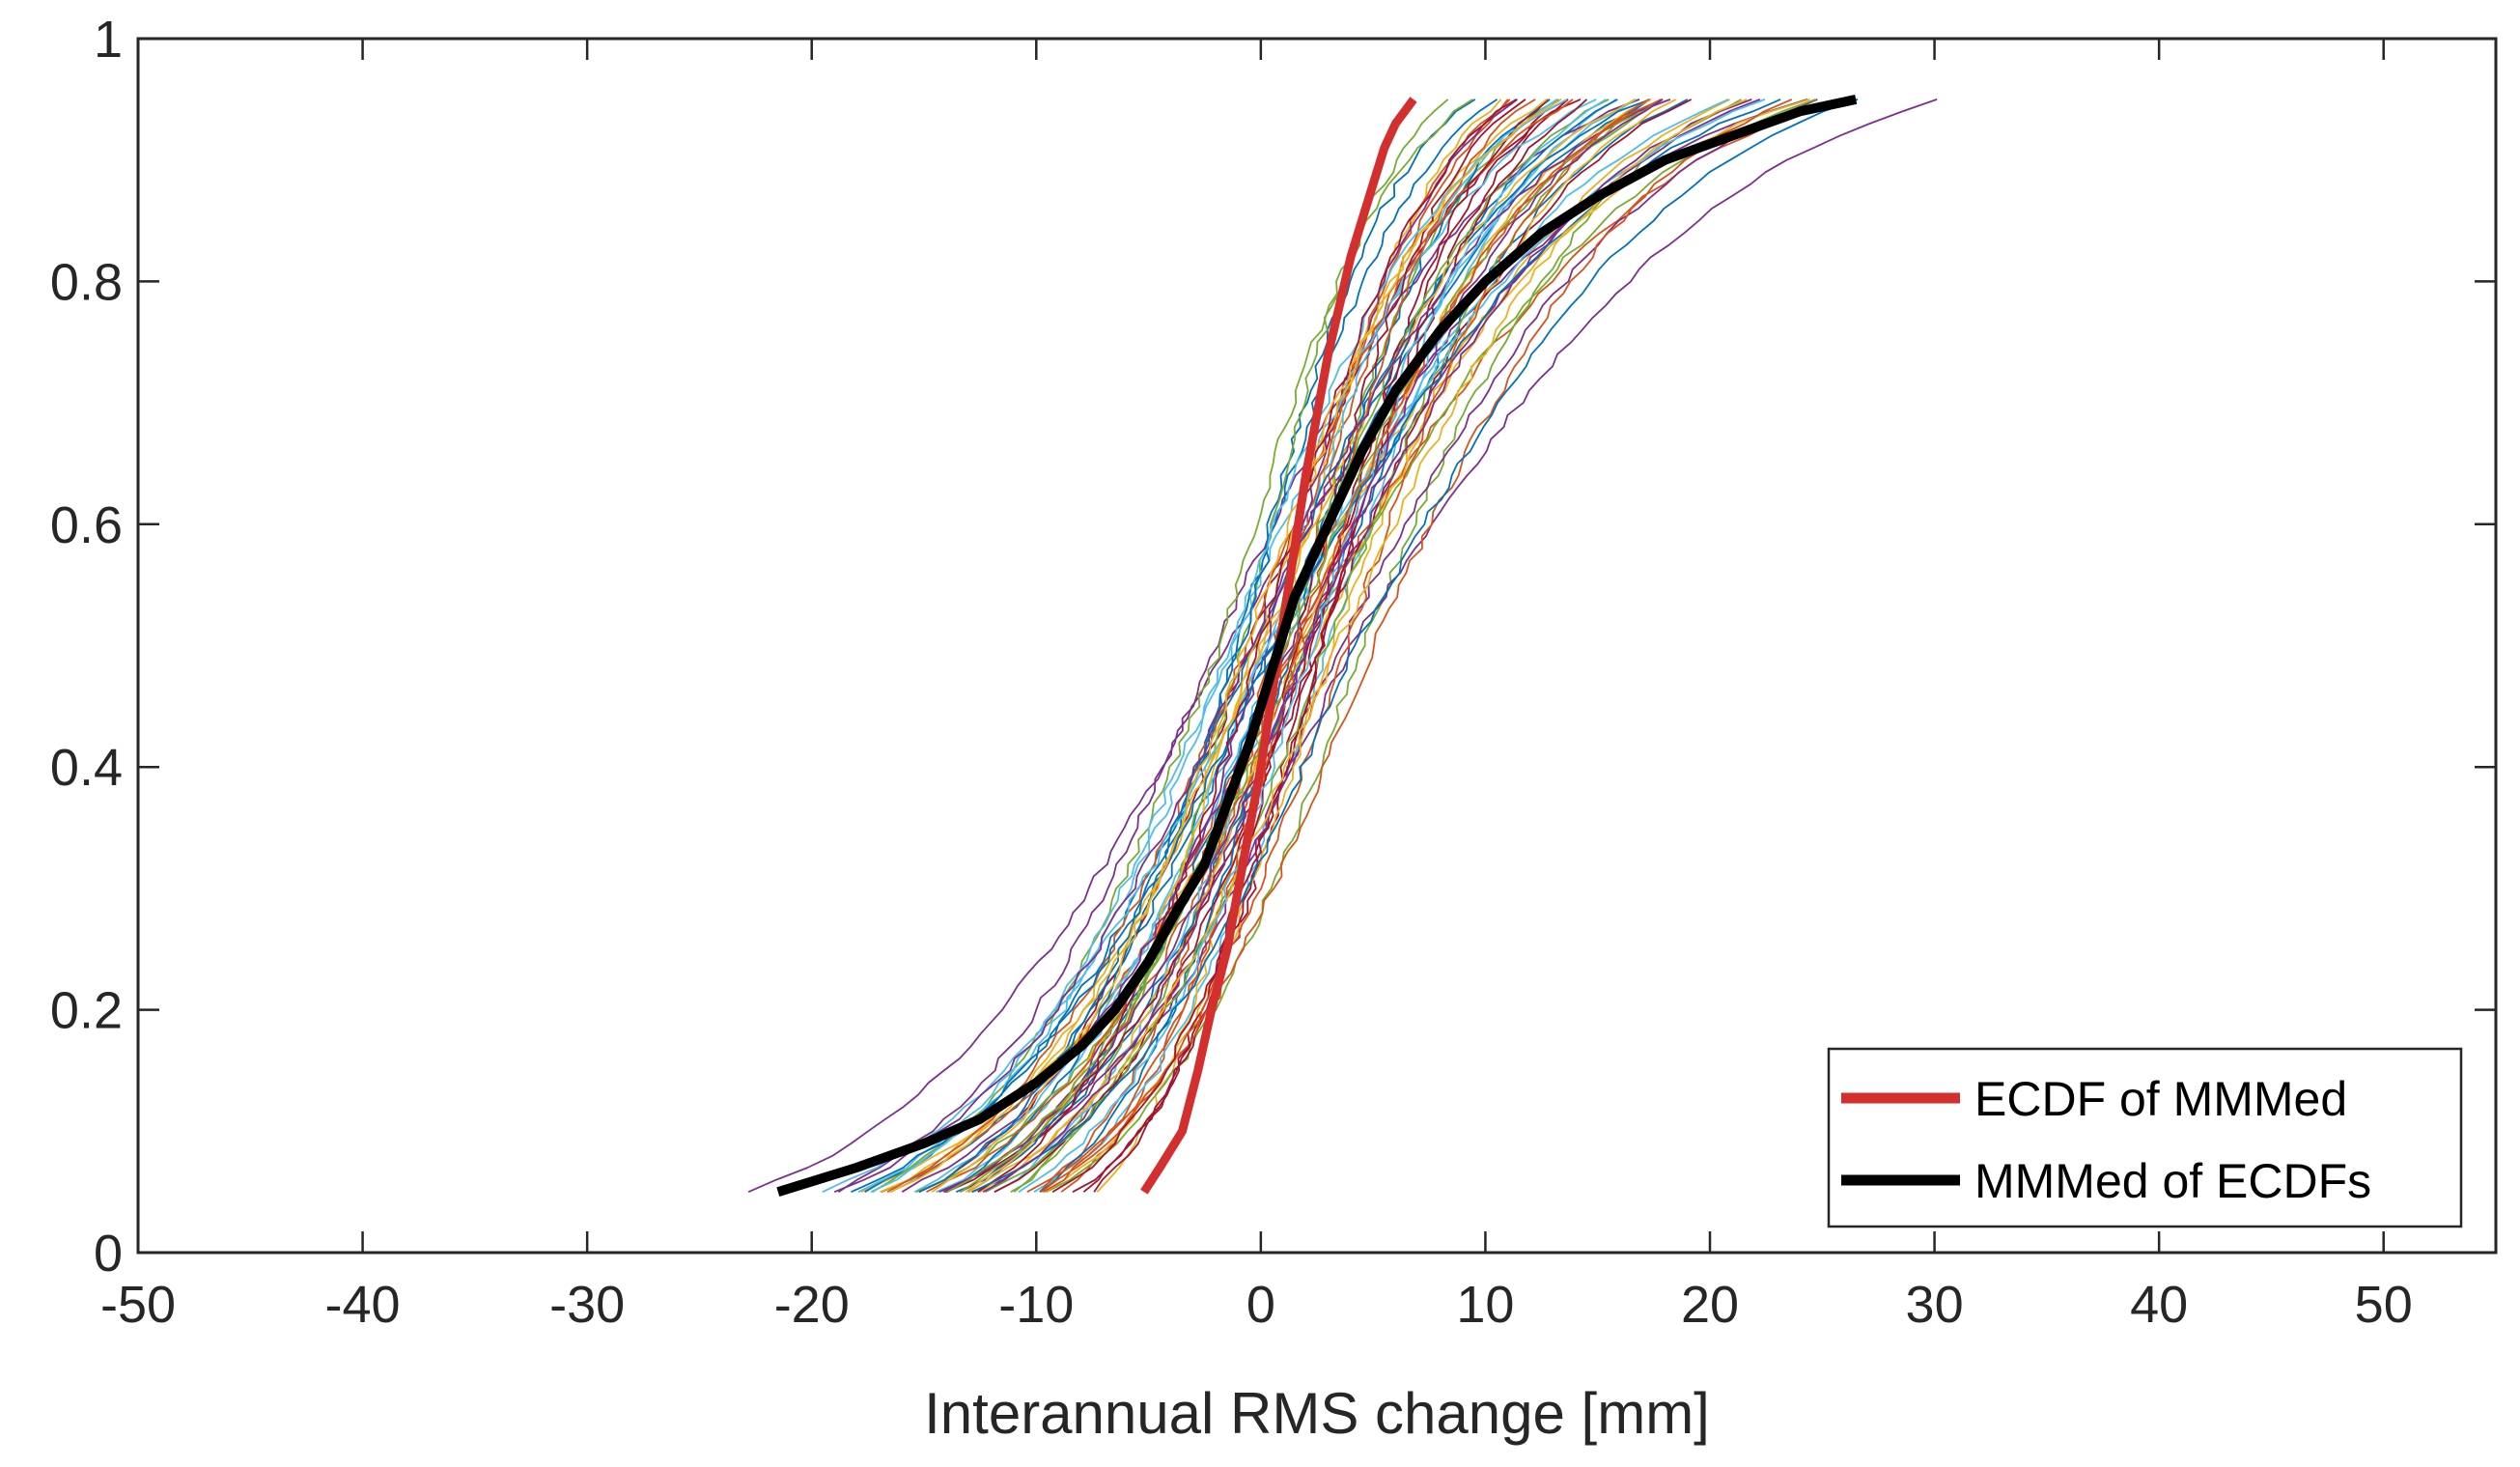 The image size is (2520, 1467). Describe the element at coordinates (1710, 1305) in the screenshot. I see `x-tick-label: 20` at that location.